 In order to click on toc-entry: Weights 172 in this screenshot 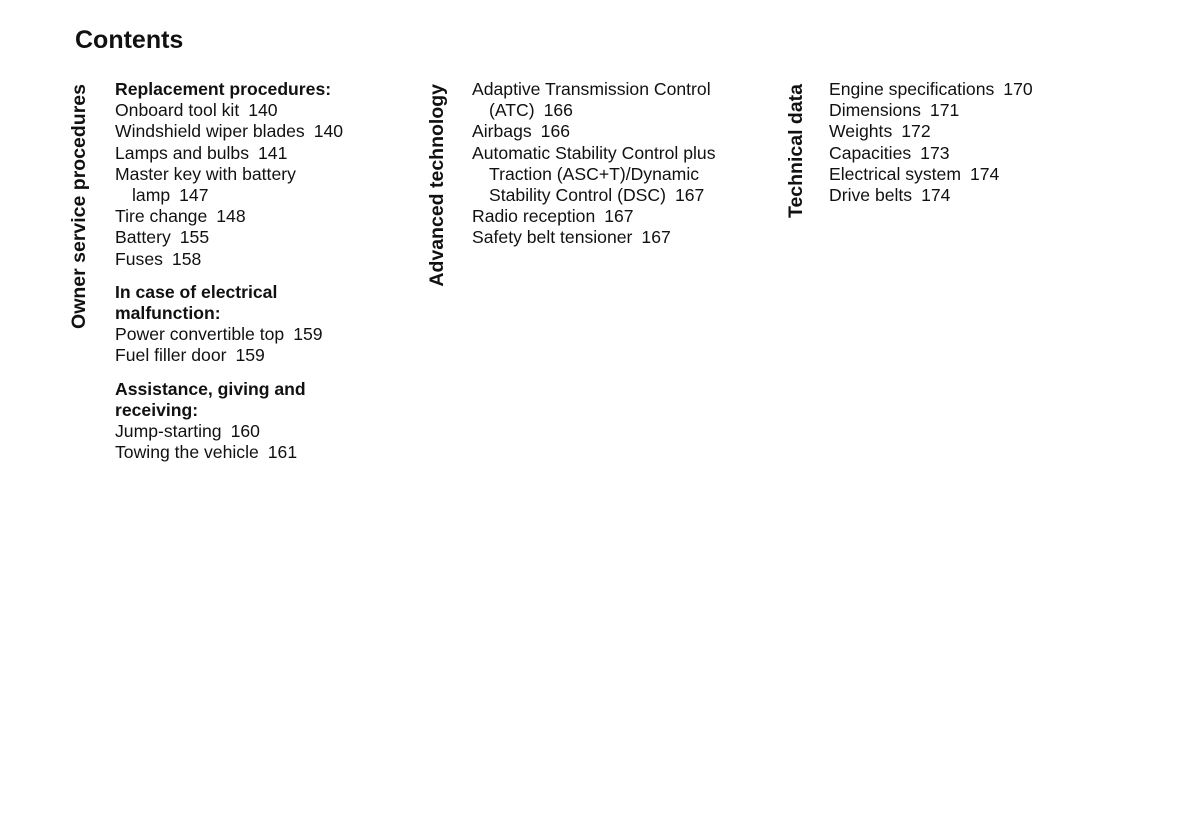, I will do `click(931, 131)`.